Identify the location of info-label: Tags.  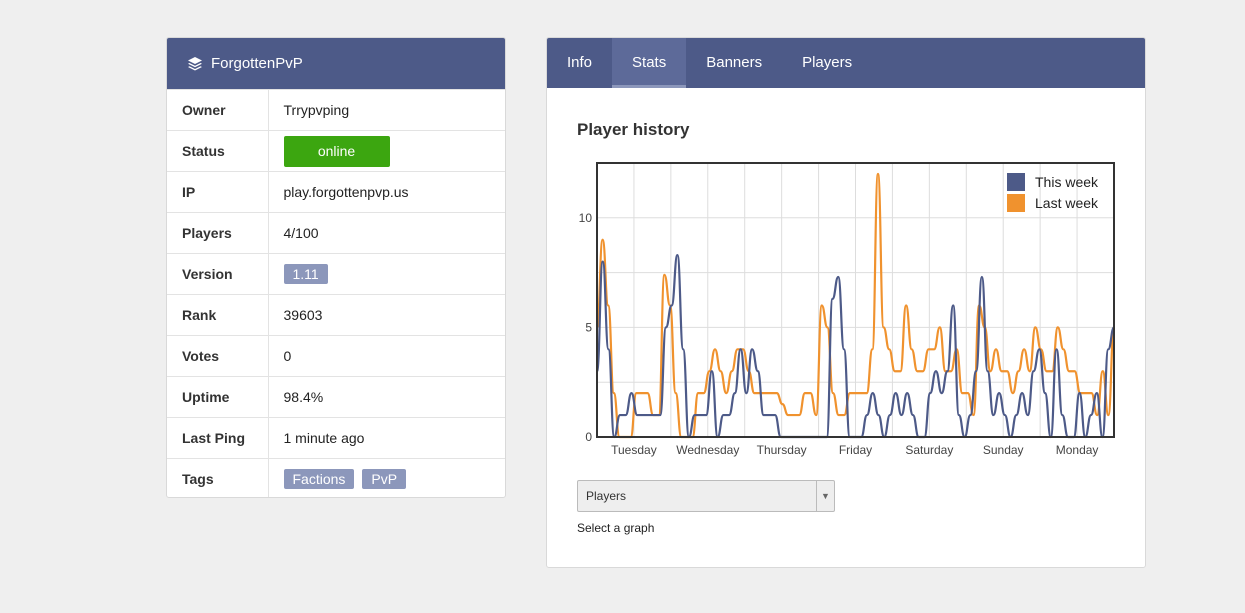
(218, 477).